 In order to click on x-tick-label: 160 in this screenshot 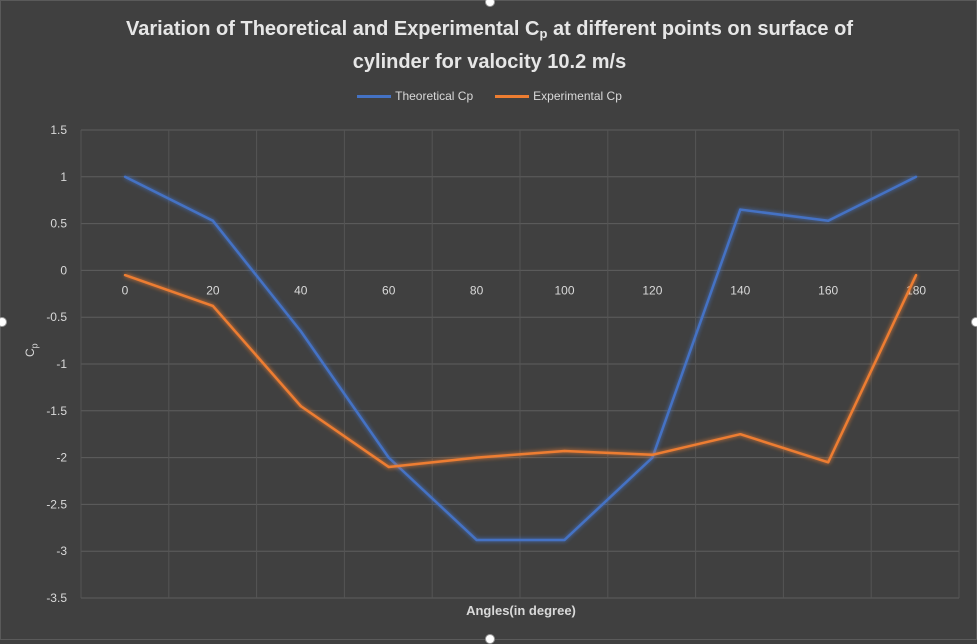, I will do `click(828, 290)`.